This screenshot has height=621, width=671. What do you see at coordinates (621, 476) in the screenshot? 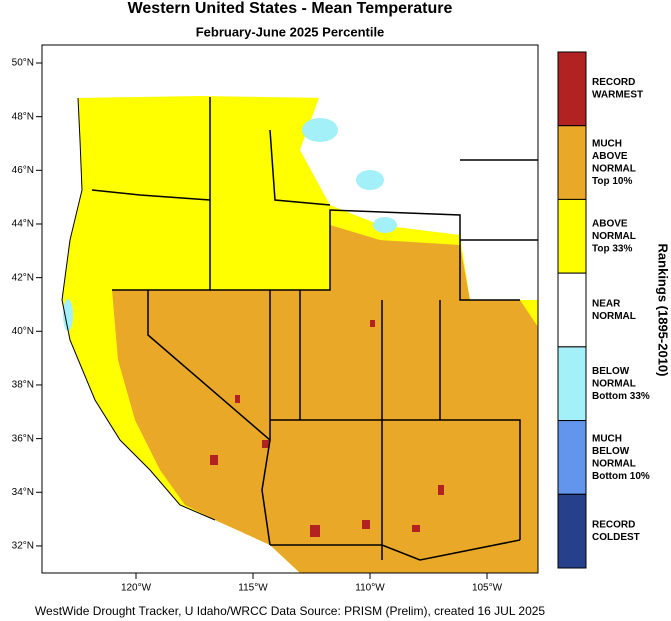
I see `legend-label: Bottom 10%` at bounding box center [621, 476].